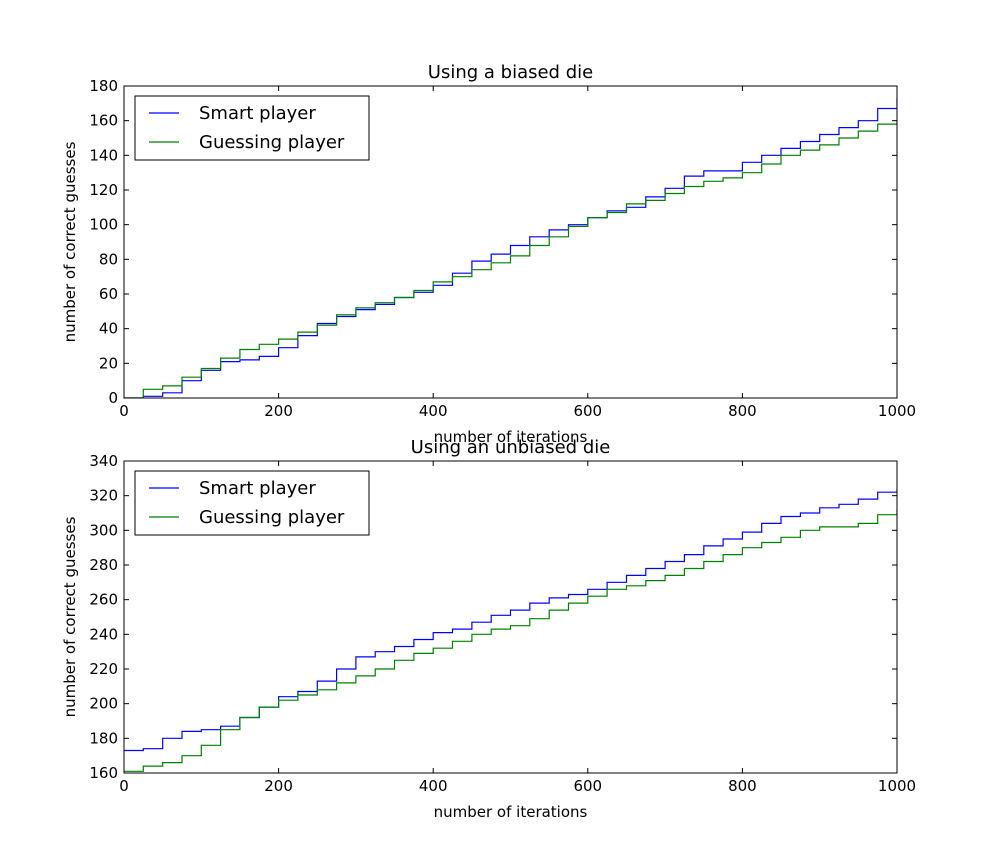 The image size is (996, 860). I want to click on y-tick-label: 60, so click(108, 294).